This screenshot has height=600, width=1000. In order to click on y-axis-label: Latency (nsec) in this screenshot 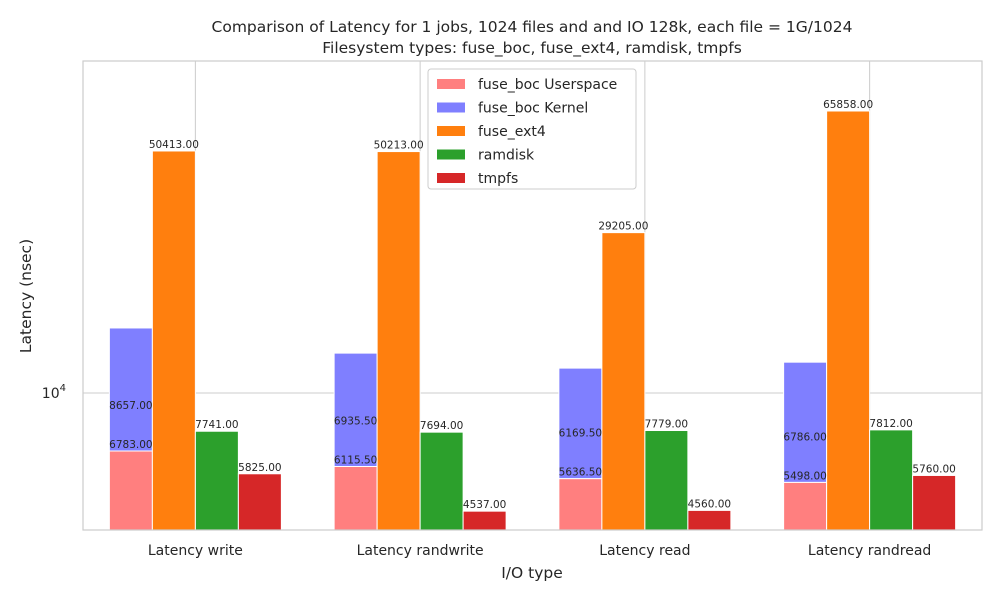, I will do `click(26, 296)`.